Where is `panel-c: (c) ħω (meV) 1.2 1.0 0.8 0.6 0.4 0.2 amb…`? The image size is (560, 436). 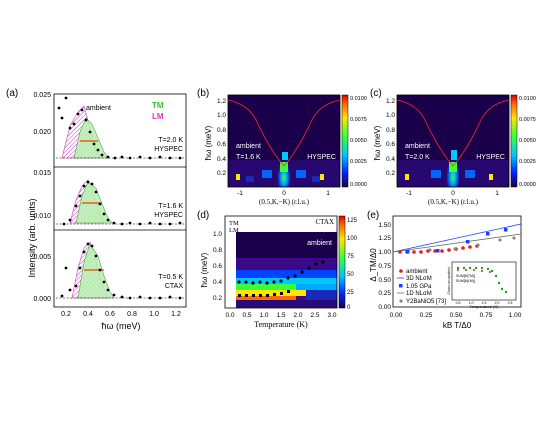
panel-c: (c) ħω (meV) 1.2 1.0 0.8 0.6 0.4 0.2 amb… is located at coordinates (453, 147).